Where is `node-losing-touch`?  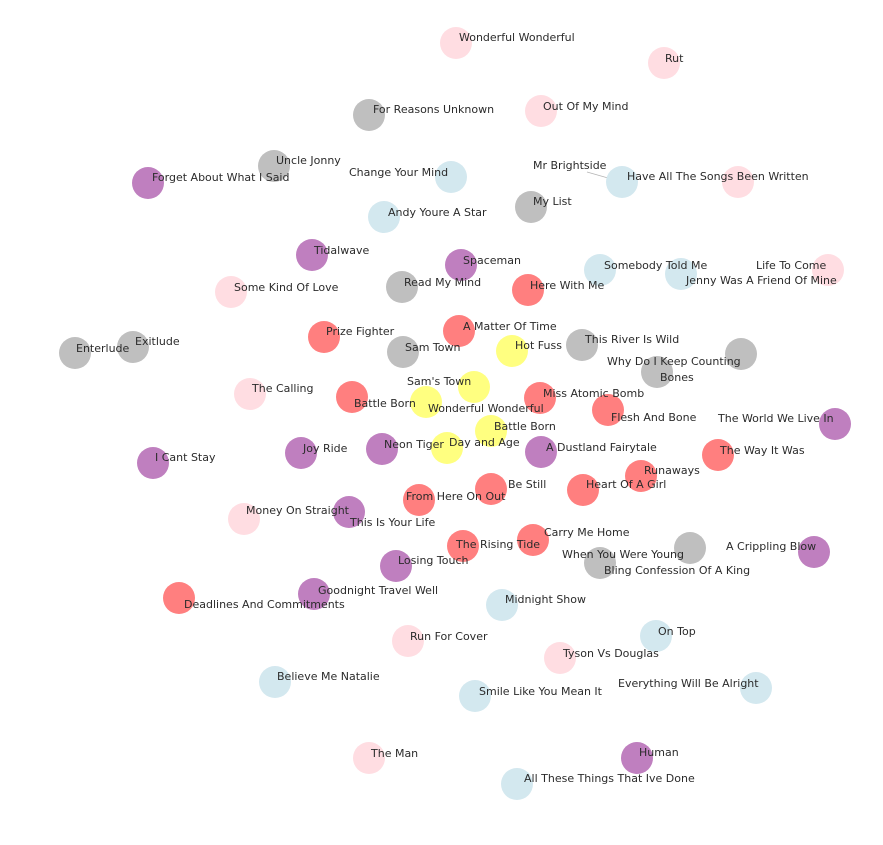
node-losing-touch is located at coordinates (396, 566).